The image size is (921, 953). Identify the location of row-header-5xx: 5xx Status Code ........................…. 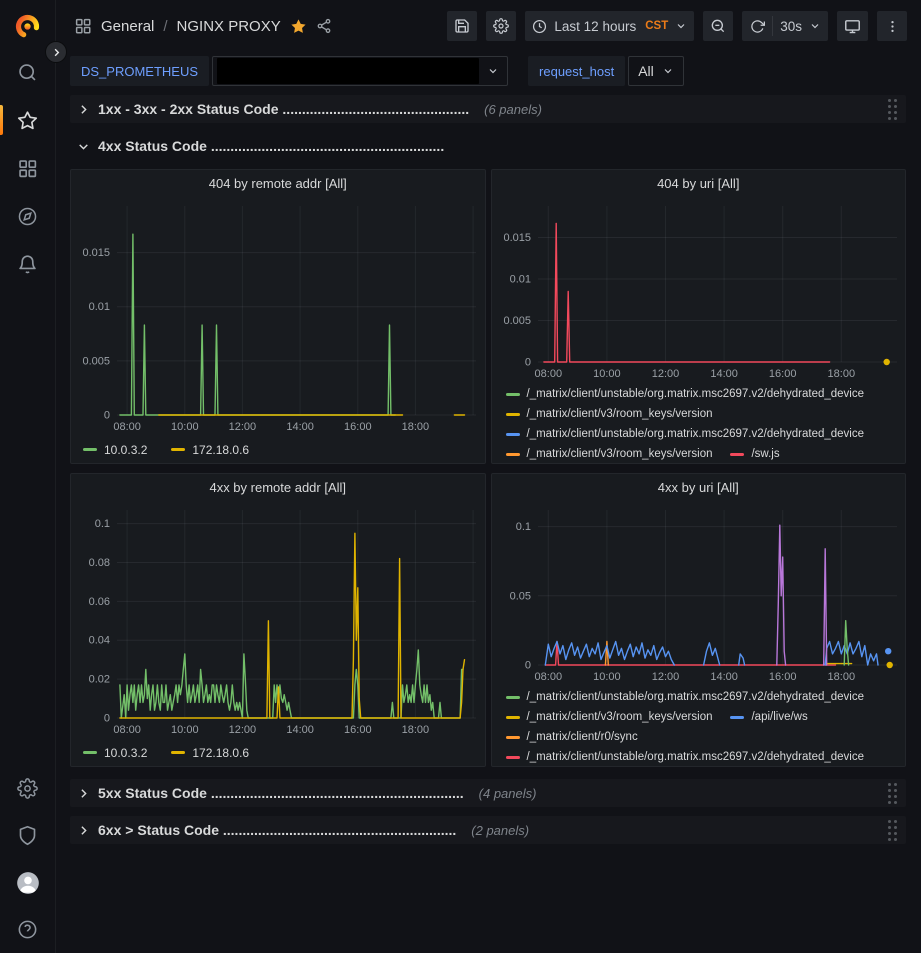
(488, 793).